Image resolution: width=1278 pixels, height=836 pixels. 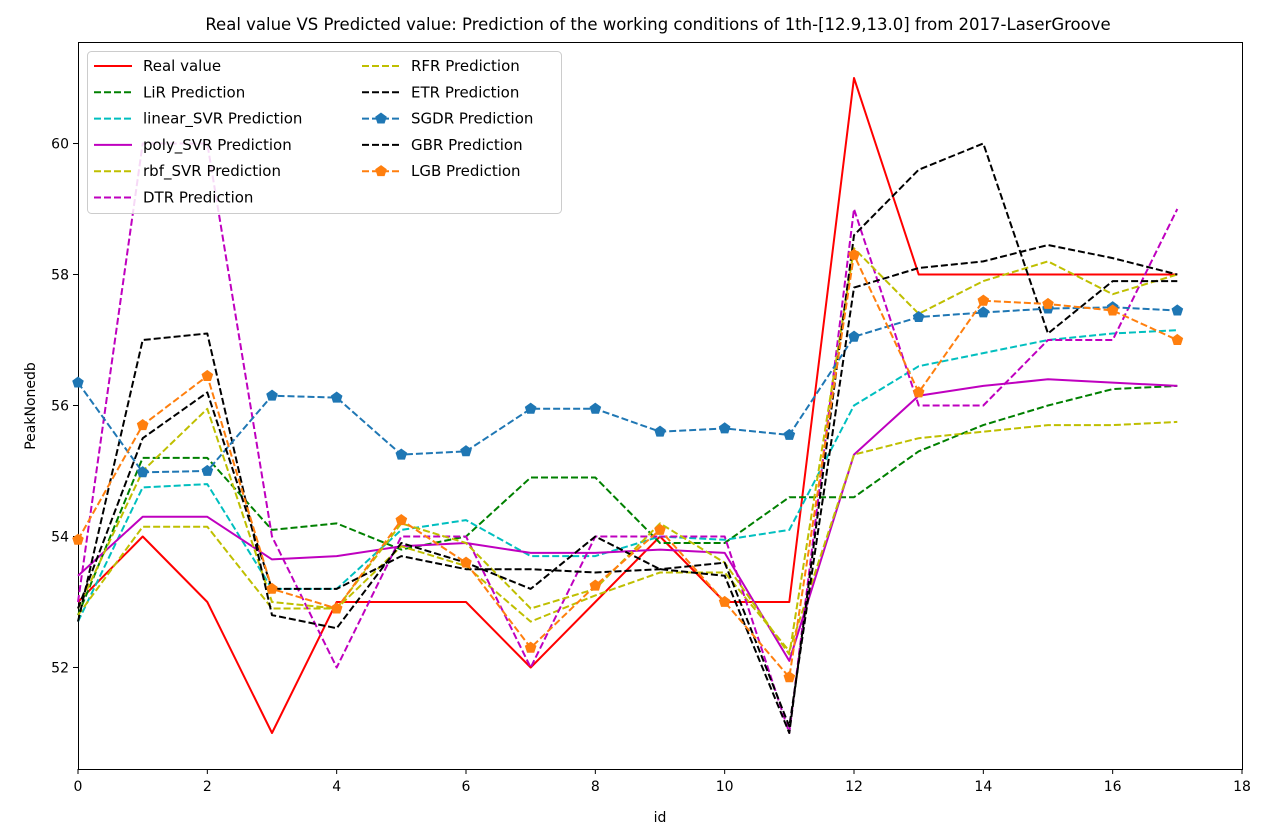 I want to click on legend-label-gbr-prediction: GBR Prediction, so click(x=467, y=145).